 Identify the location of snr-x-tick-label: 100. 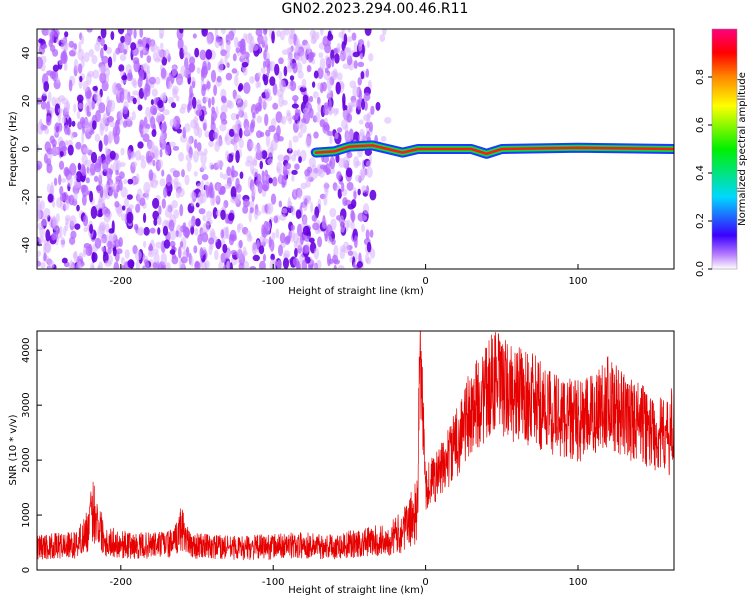
(577, 582).